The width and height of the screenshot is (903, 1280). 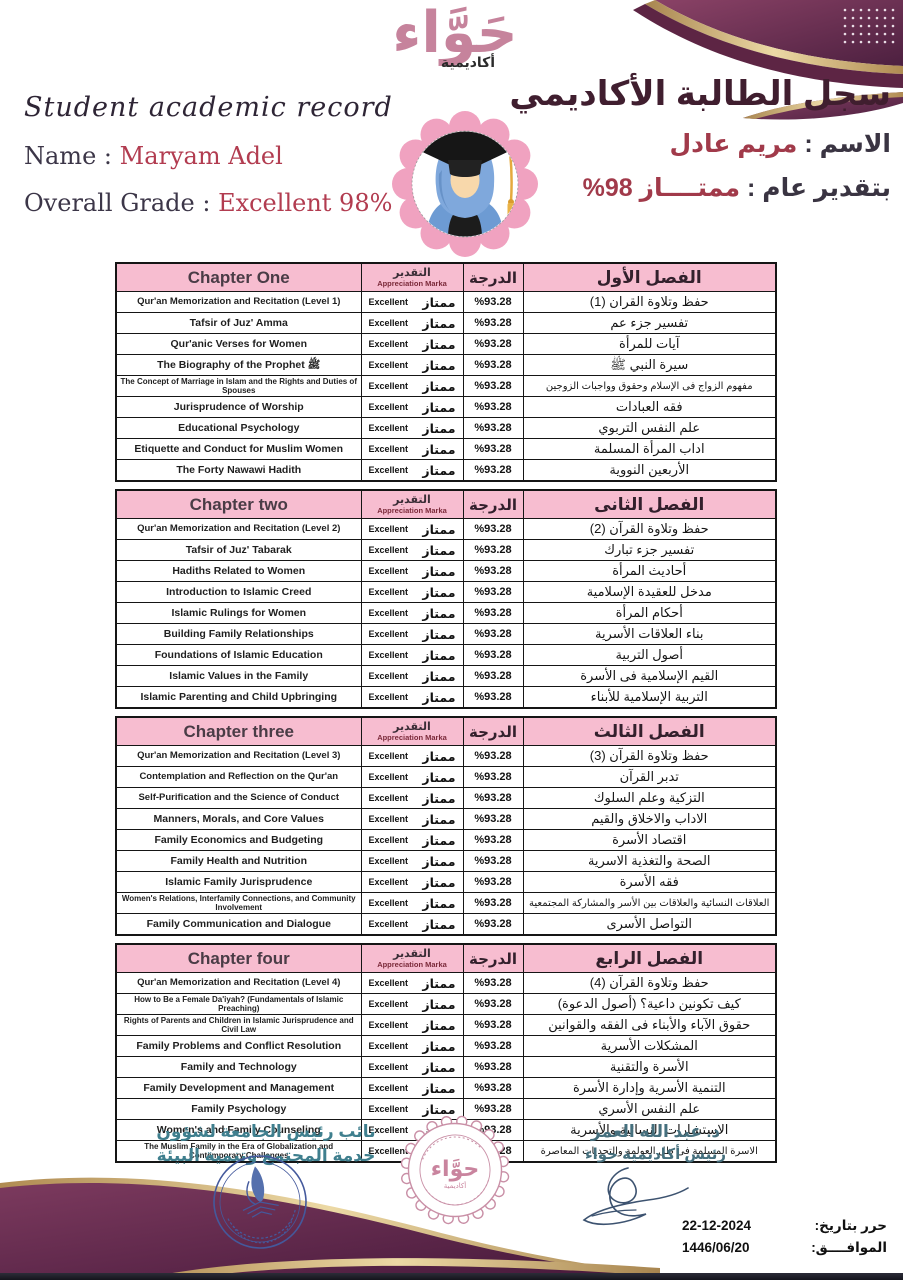 What do you see at coordinates (238, 449) in the screenshot?
I see `subject-name-en: Etiquette and Conduct for Muslim Women` at bounding box center [238, 449].